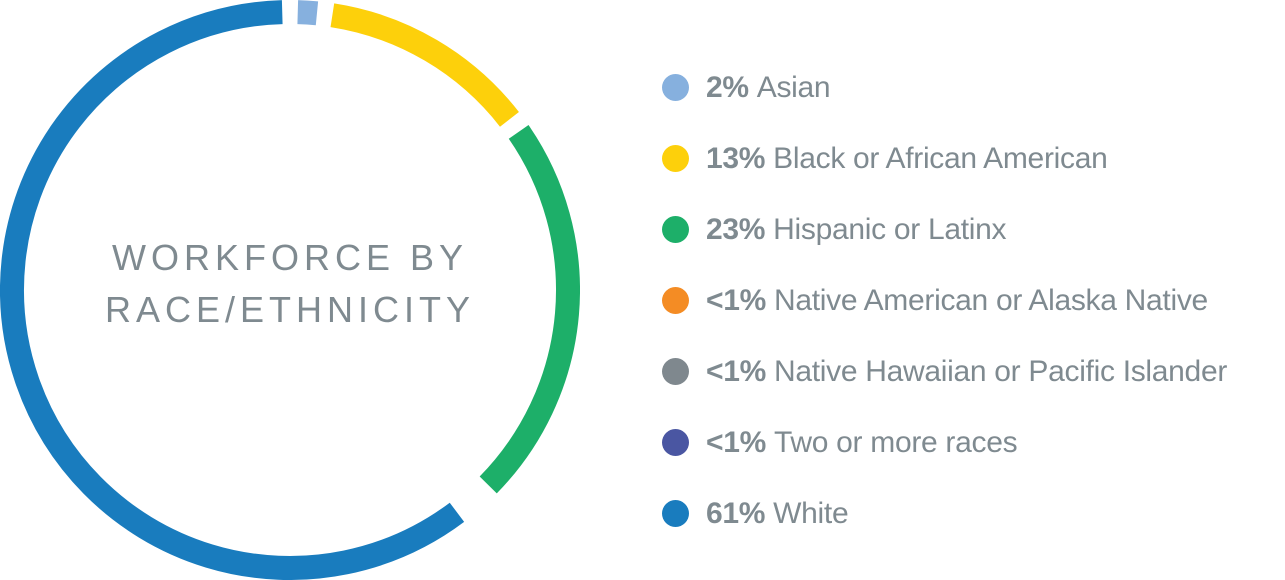 The height and width of the screenshot is (580, 1285). I want to click on legend-label: Hispanic or Latinx, so click(890, 229).